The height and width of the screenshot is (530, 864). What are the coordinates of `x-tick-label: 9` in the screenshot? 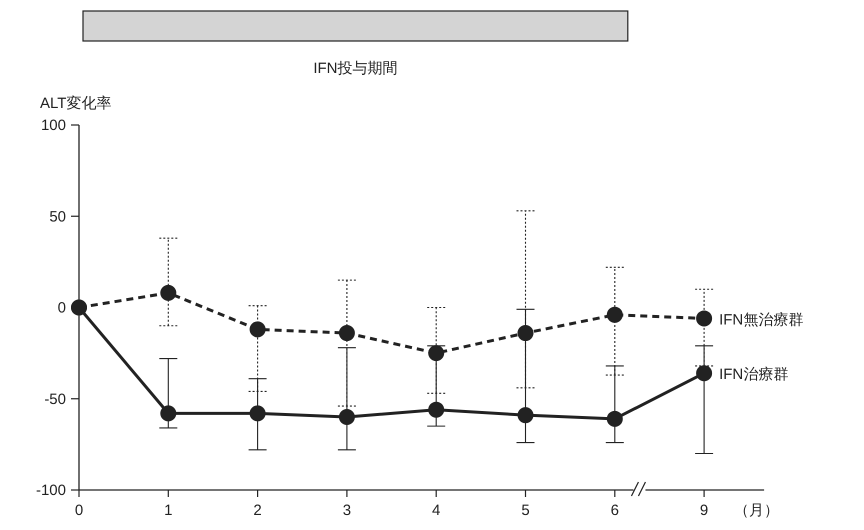 It's located at (704, 510).